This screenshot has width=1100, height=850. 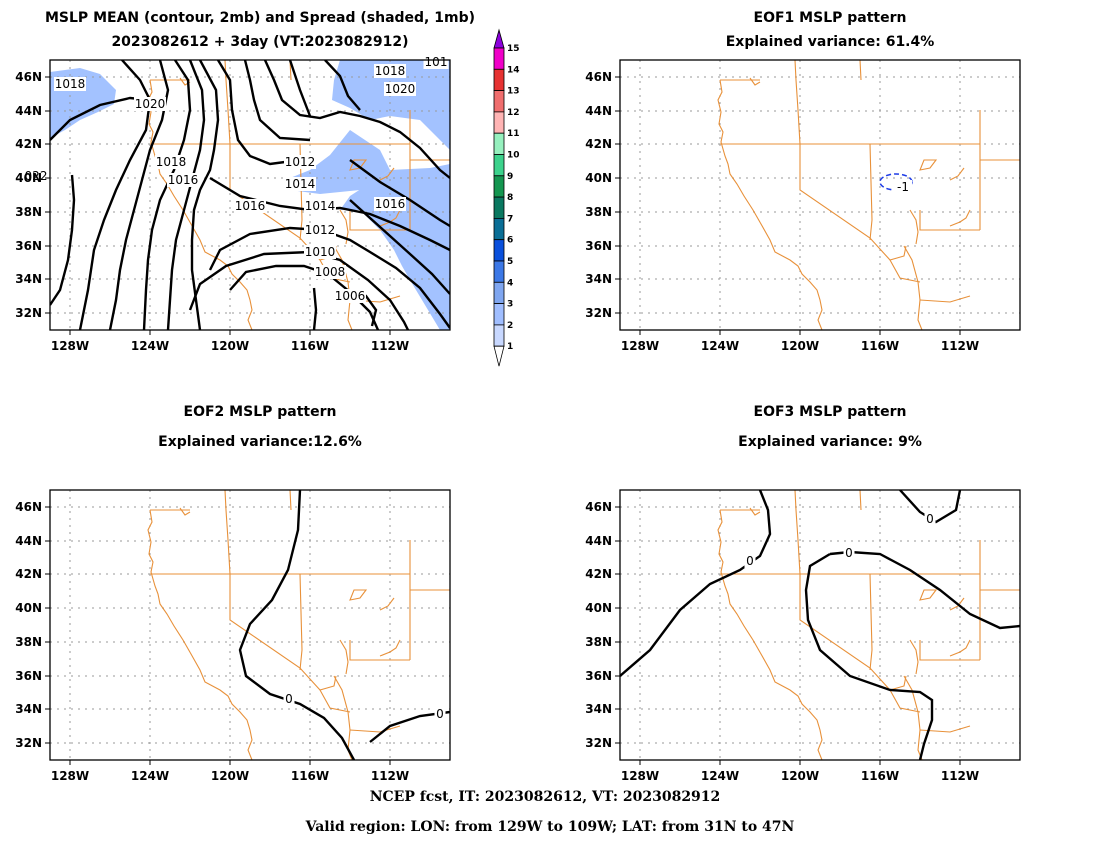 What do you see at coordinates (510, 283) in the screenshot?
I see `colorbar-label: 4` at bounding box center [510, 283].